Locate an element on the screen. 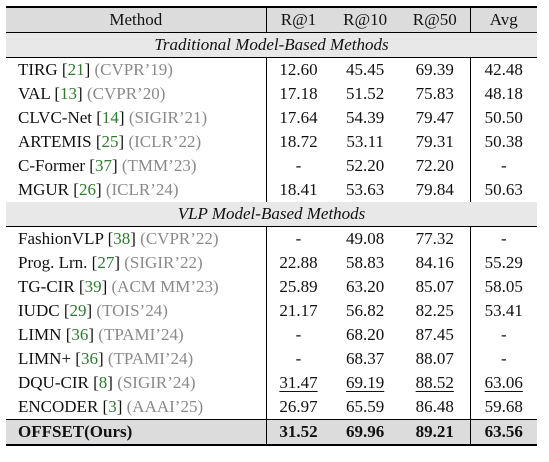 Image resolution: width=549 pixels, height=462 pixels. r1-cell: 12.60 is located at coordinates (298, 70).